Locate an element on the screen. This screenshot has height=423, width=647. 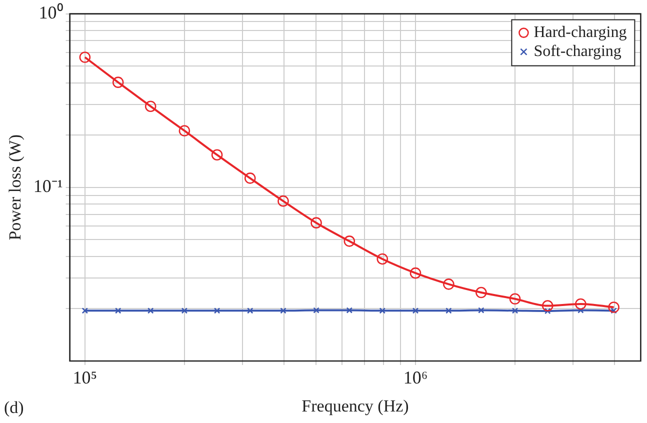
y-tick-label: 10⁰ is located at coordinates (50, 12).